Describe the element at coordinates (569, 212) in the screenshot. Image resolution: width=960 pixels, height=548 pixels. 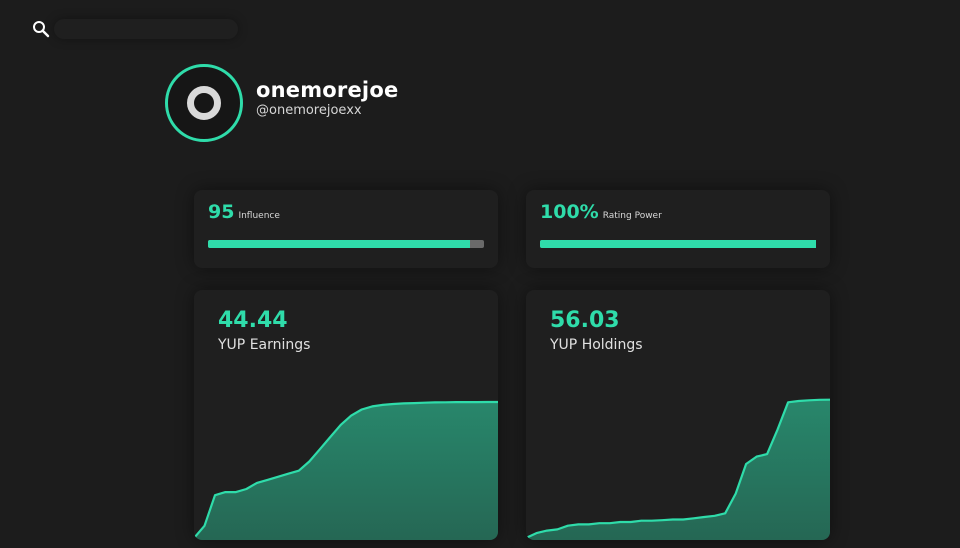
I see `rating-power-value: 100%` at that location.